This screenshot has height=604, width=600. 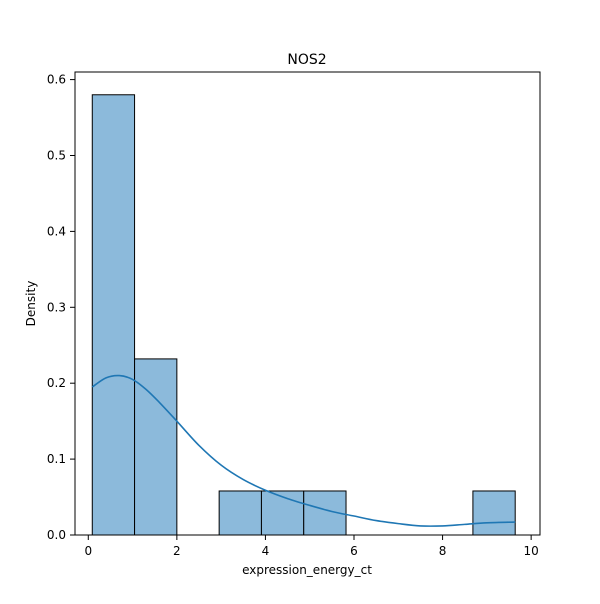 What do you see at coordinates (306, 60) in the screenshot?
I see `chart-title: NOS2` at bounding box center [306, 60].